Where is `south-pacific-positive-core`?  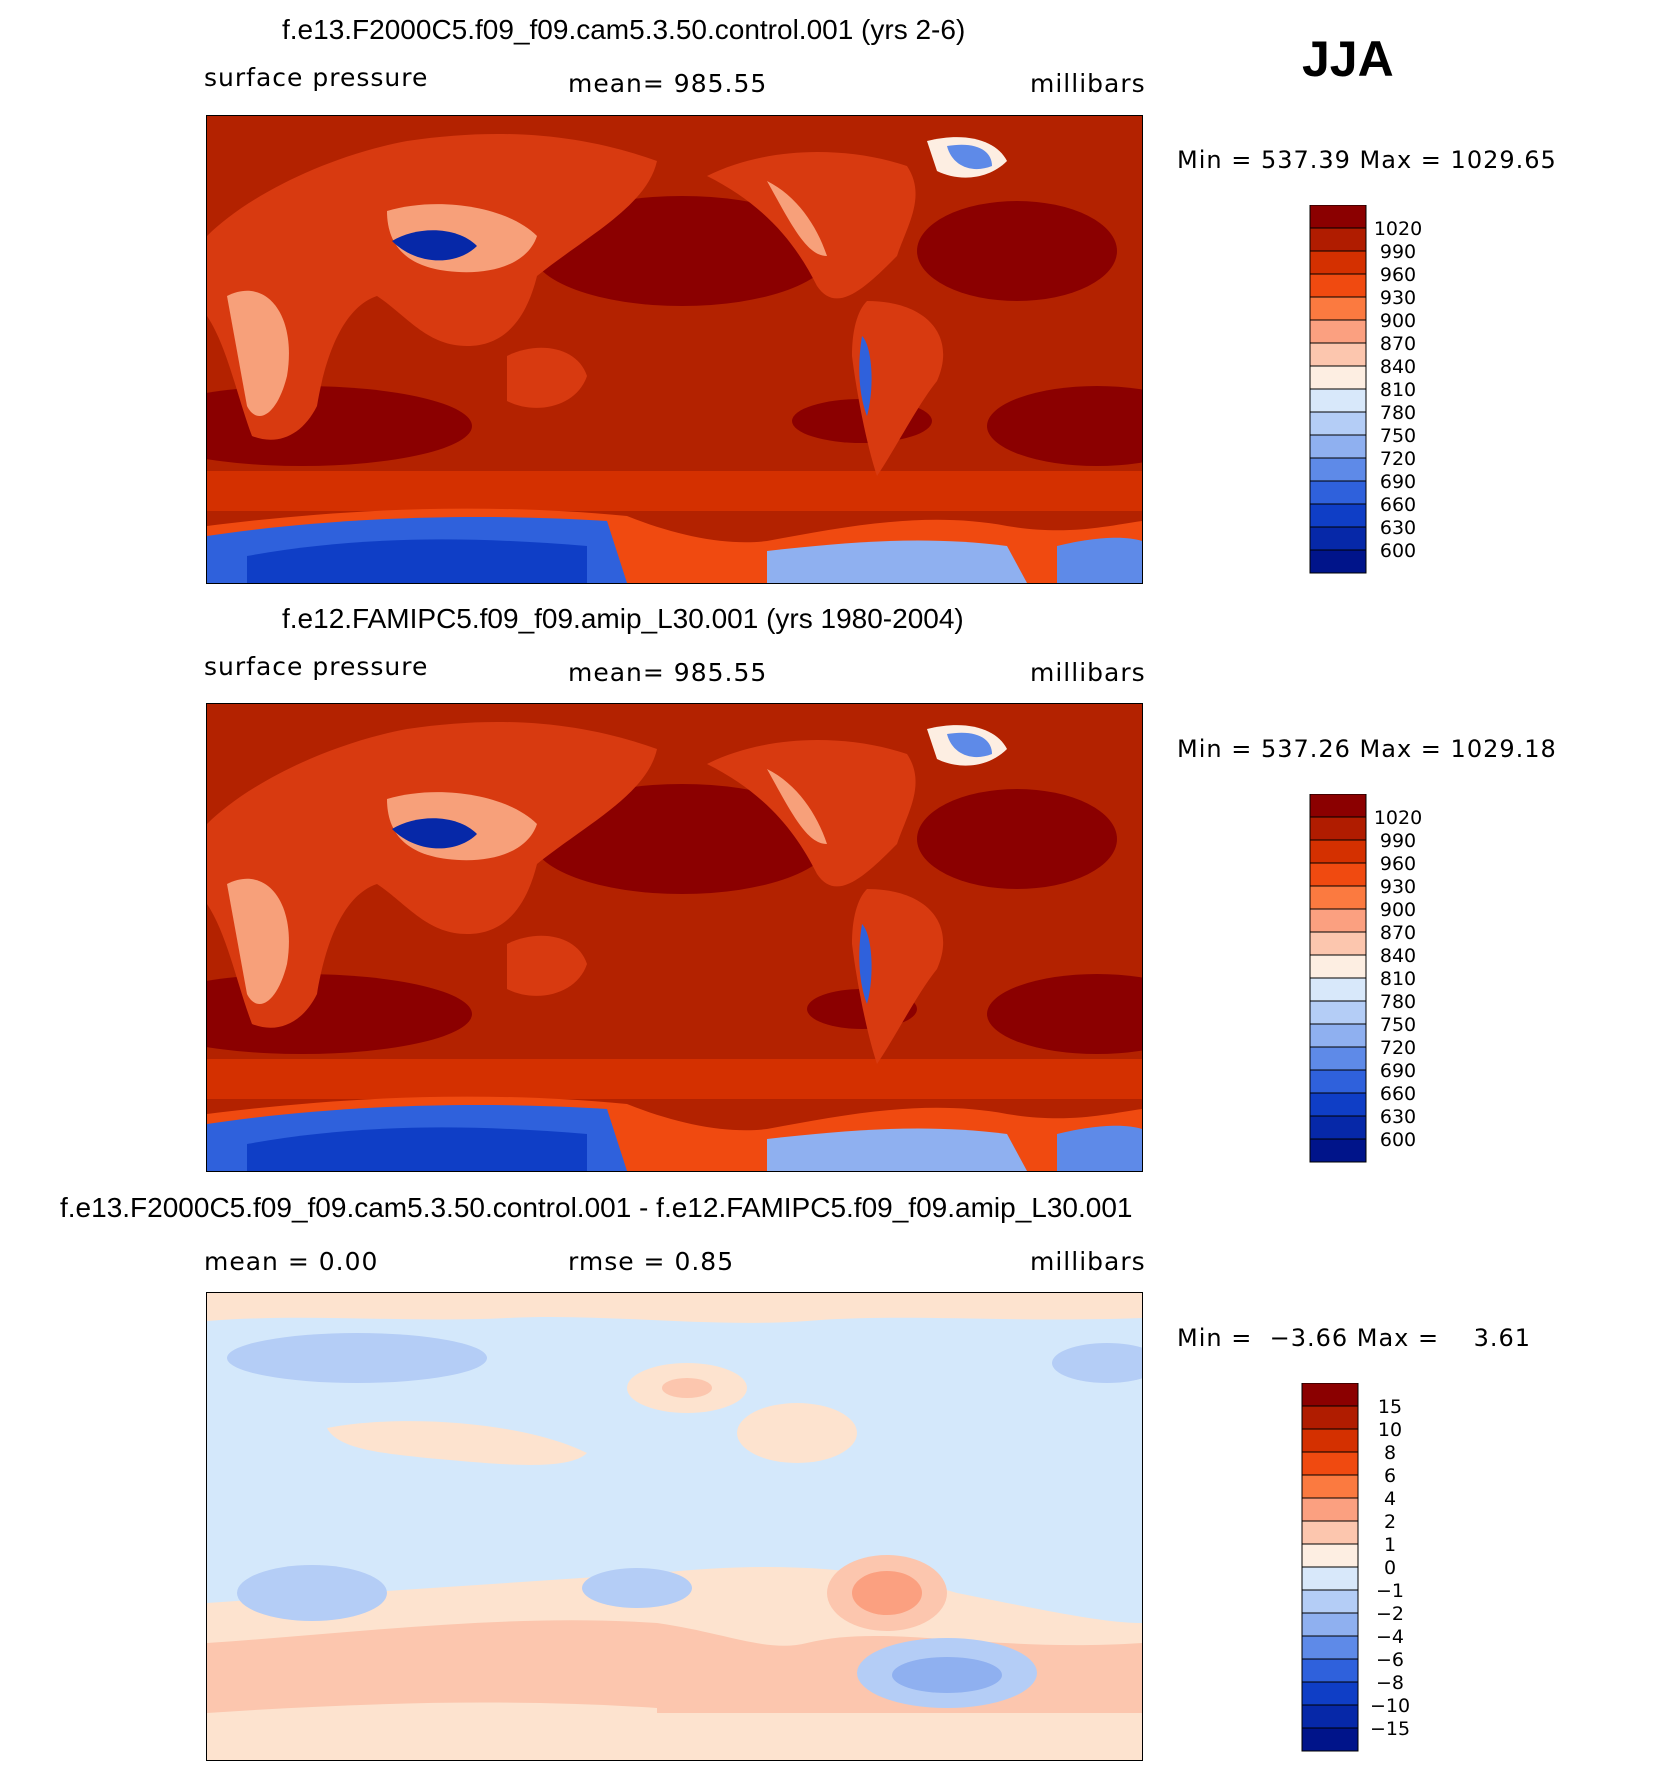 south-pacific-positive-core is located at coordinates (887, 1593).